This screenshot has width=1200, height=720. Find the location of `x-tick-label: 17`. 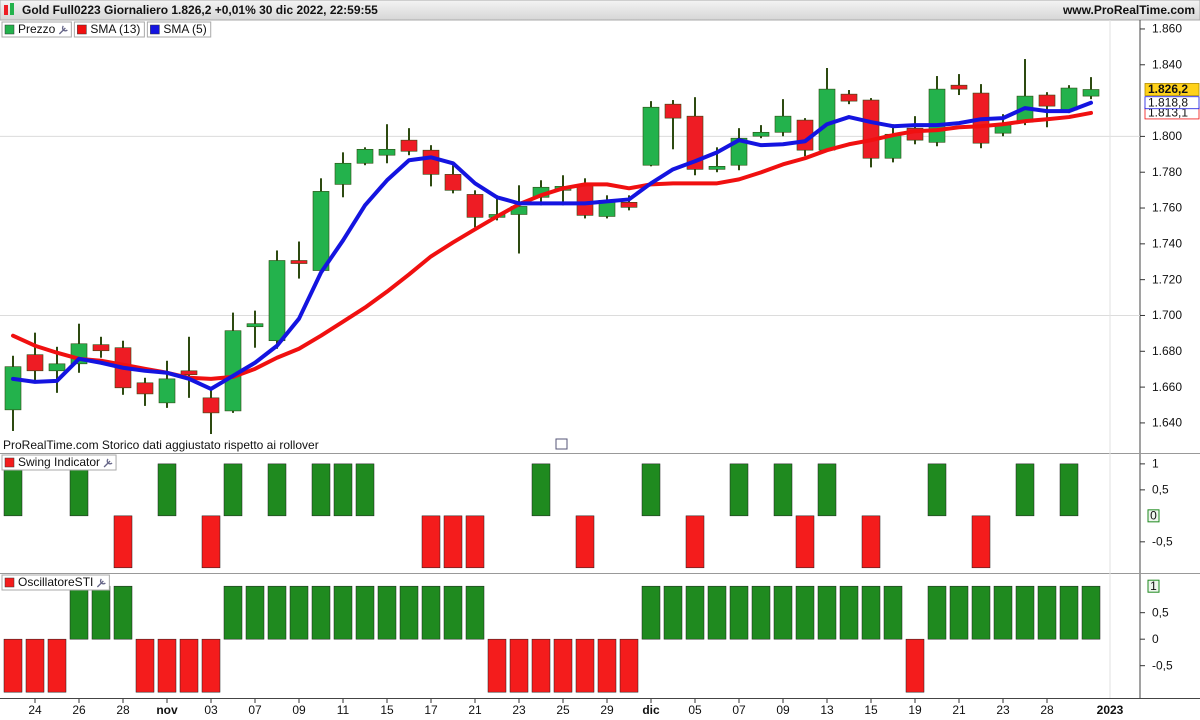

x-tick-label: 17 is located at coordinates (431, 710).